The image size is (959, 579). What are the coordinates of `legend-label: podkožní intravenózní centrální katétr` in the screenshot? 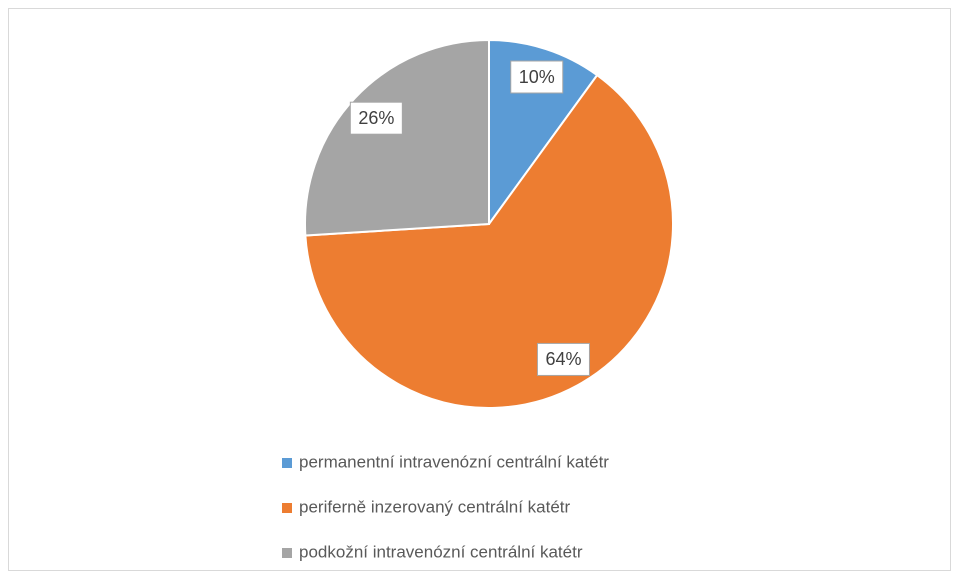 It's located at (441, 551).